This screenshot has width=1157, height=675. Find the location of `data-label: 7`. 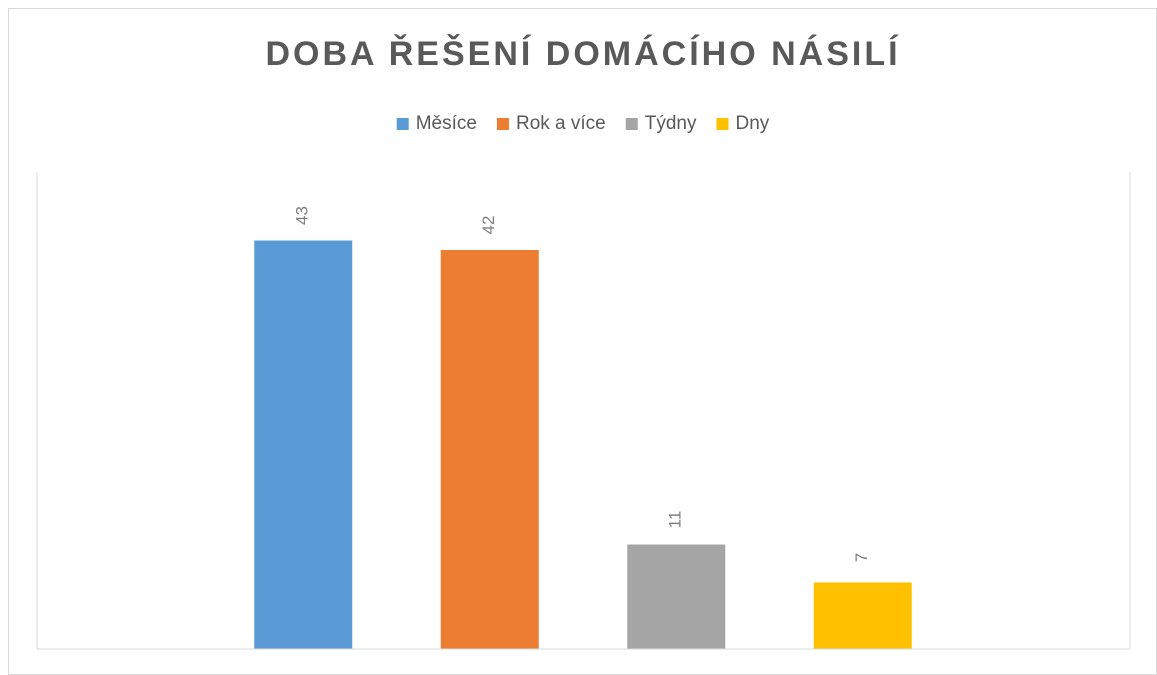

data-label: 7 is located at coordinates (861, 557).